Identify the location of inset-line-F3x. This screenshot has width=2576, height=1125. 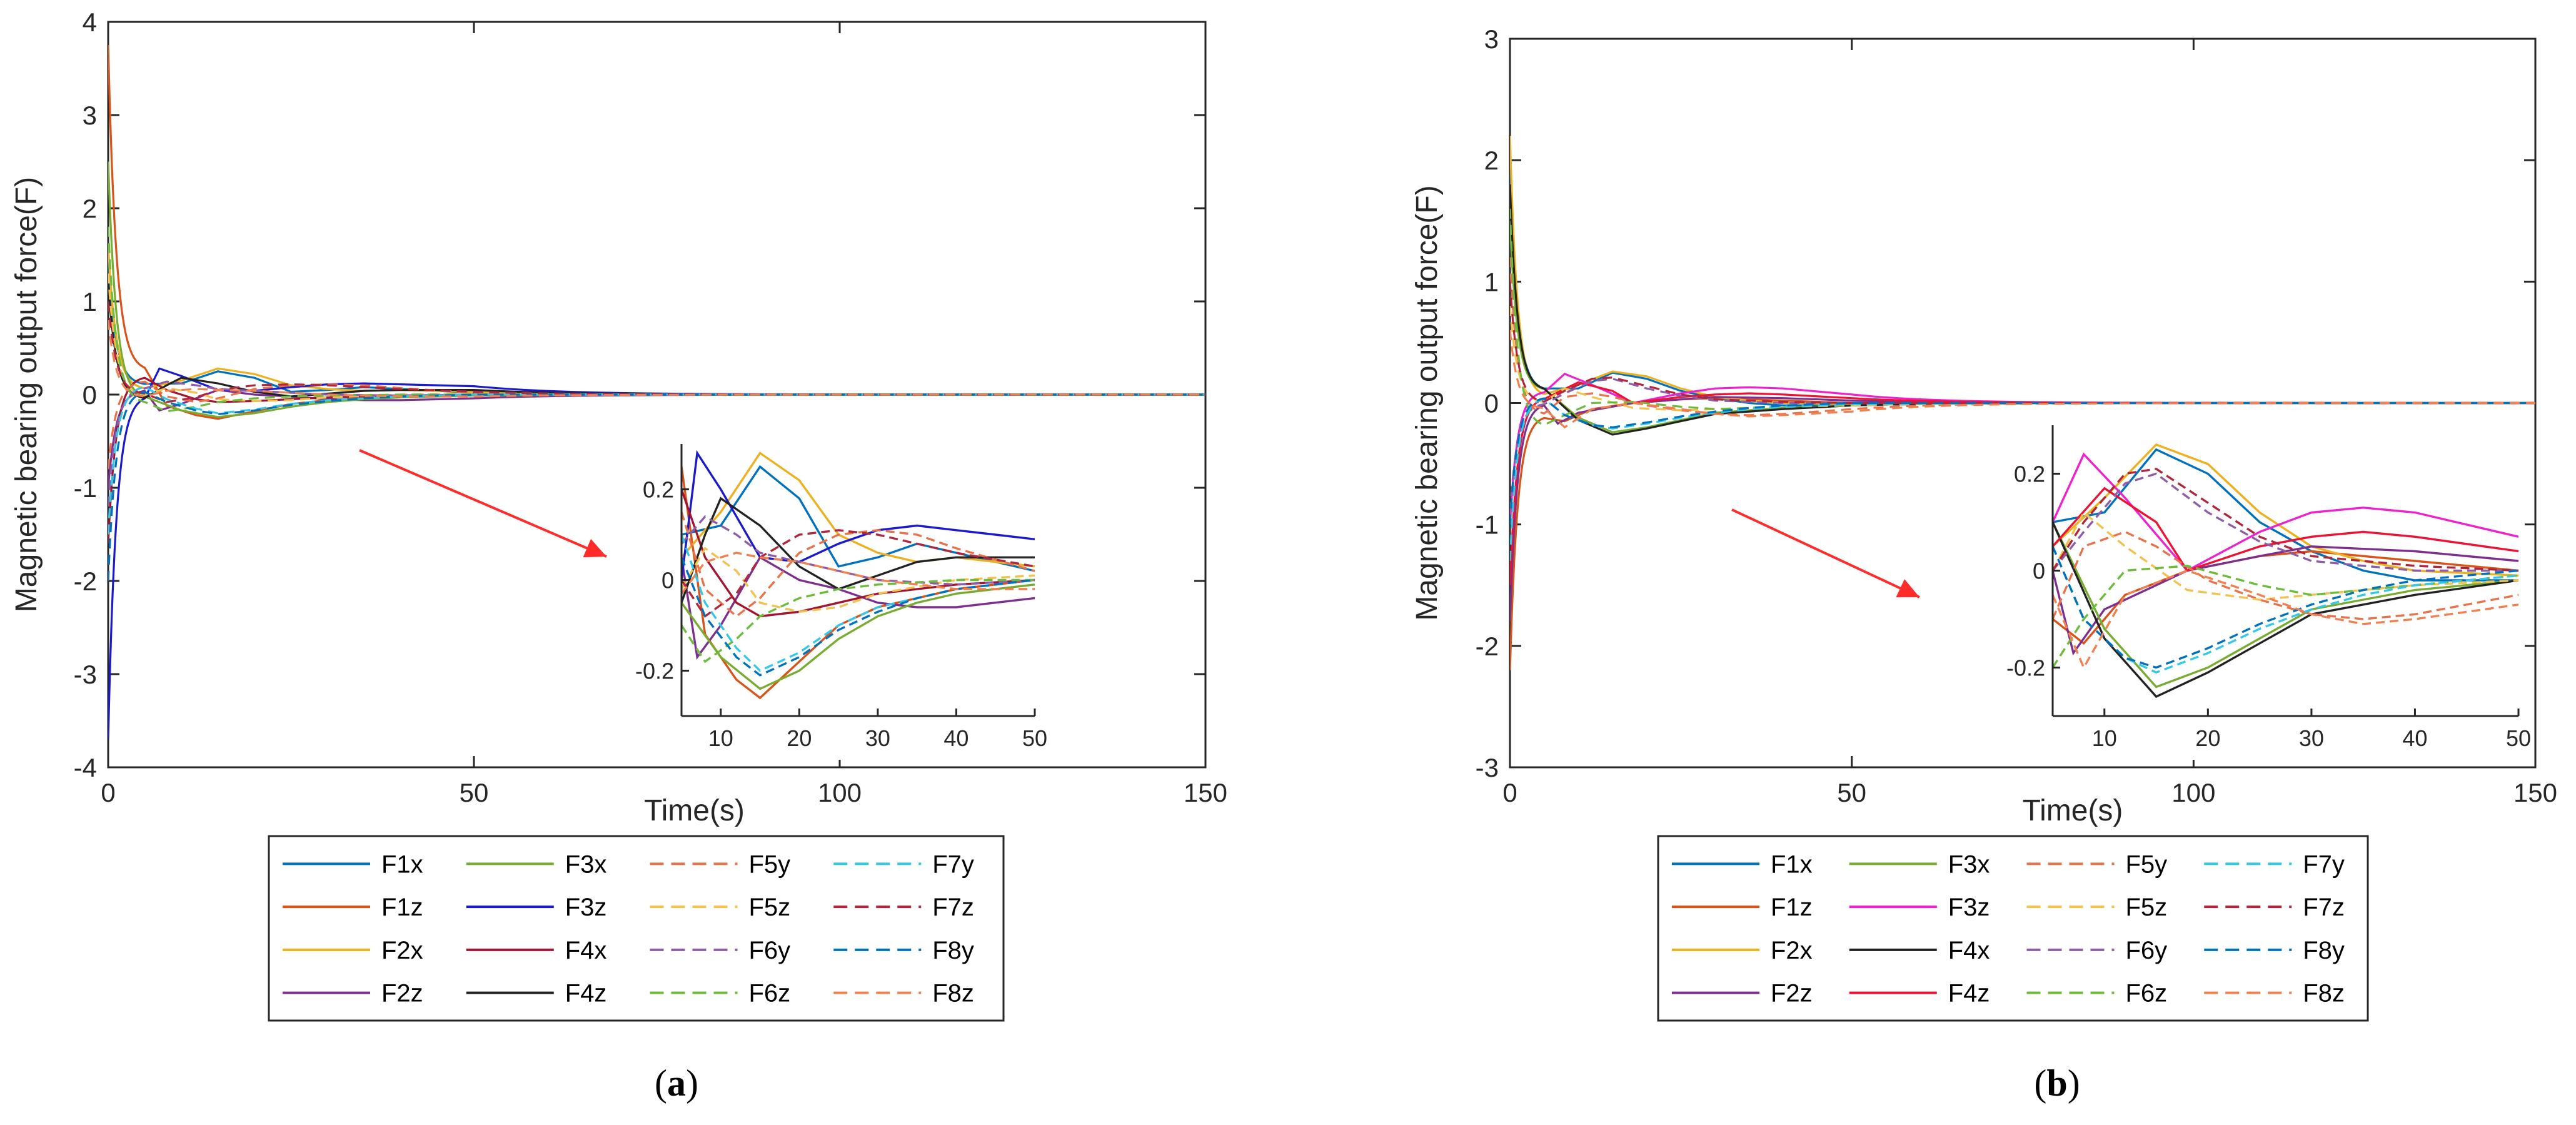
(858, 636).